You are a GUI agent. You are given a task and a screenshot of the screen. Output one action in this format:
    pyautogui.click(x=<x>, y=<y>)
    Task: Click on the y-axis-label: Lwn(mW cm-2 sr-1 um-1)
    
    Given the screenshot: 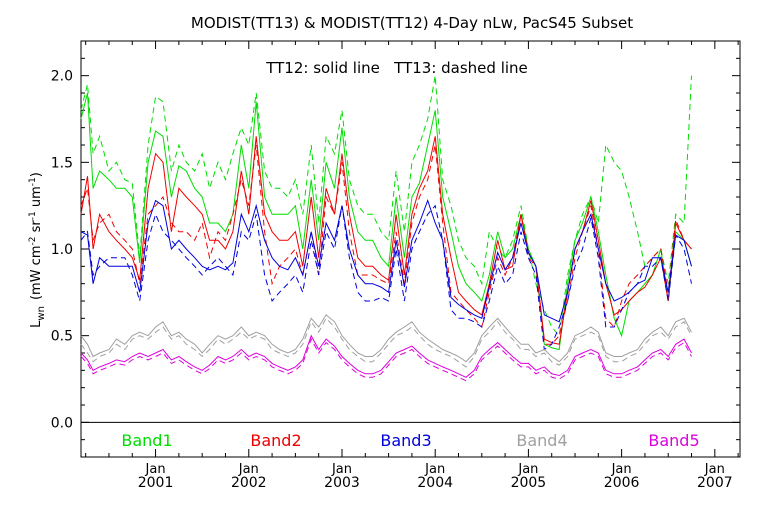 What is the action you would take?
    pyautogui.click(x=37, y=250)
    